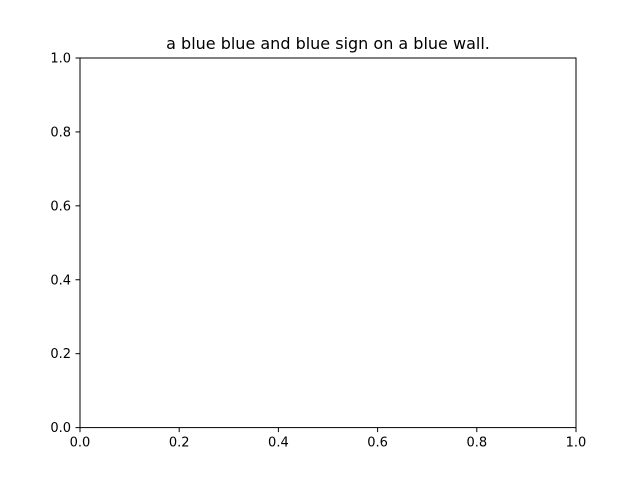 Image resolution: width=640 pixels, height=480 pixels. What do you see at coordinates (60, 132) in the screenshot?
I see `y-tick-label: 0.8` at bounding box center [60, 132].